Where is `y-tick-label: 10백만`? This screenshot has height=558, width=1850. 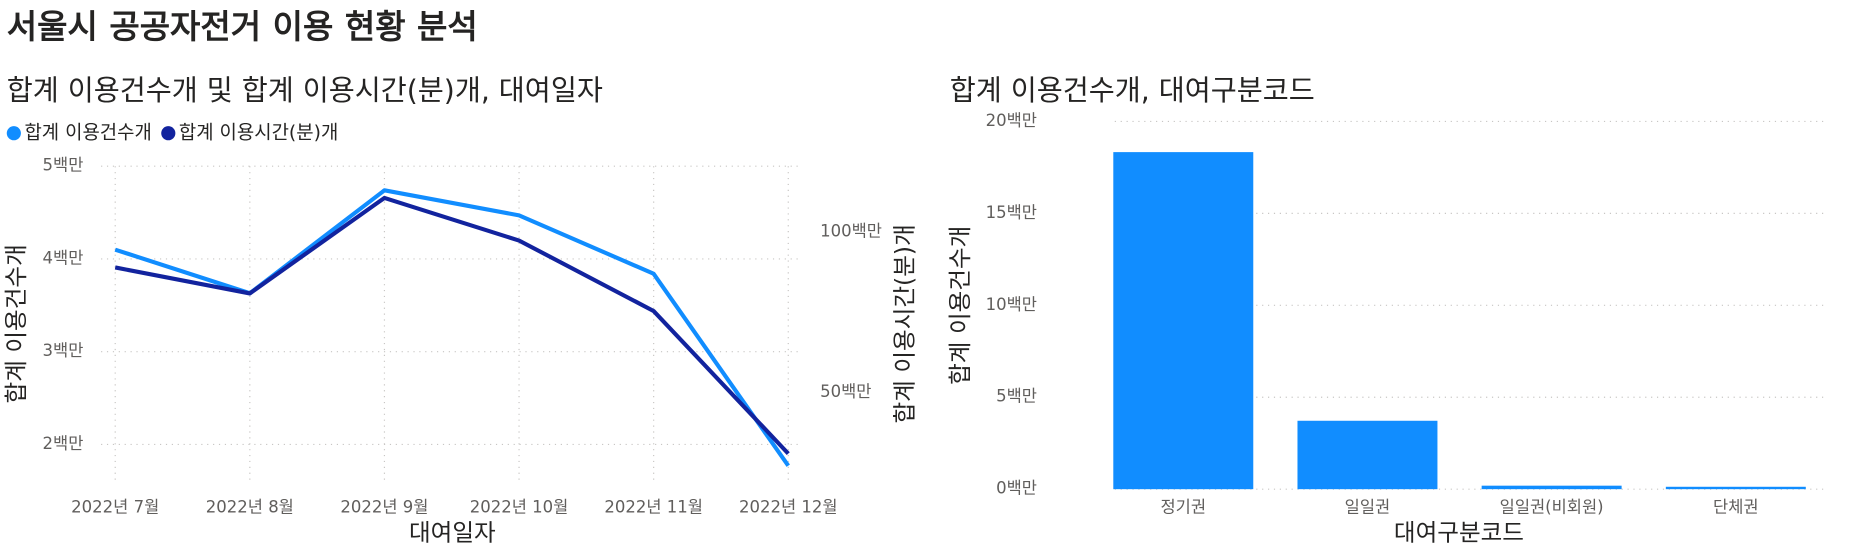
y-tick-label: 10백만 is located at coordinates (1011, 304).